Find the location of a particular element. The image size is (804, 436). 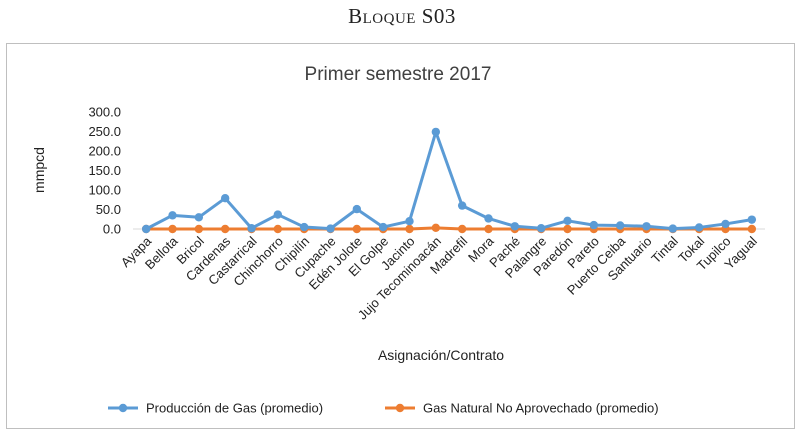

legend-label: Gas Natural No Aprovechado (promedio) is located at coordinates (541, 408).